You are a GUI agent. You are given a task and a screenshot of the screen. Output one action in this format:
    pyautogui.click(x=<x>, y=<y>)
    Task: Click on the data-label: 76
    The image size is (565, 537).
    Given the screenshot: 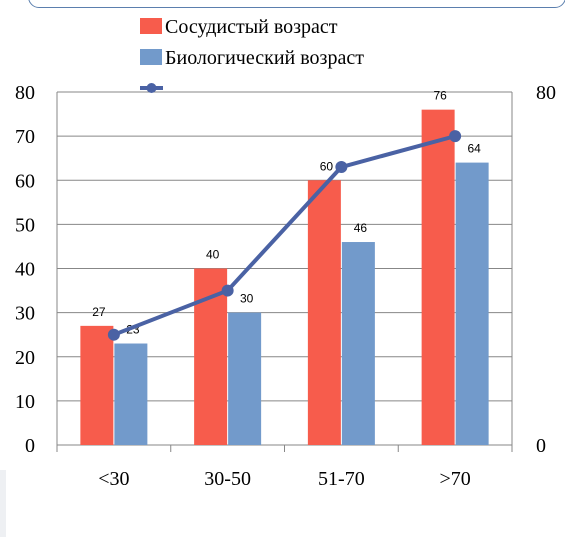 What is the action you would take?
    pyautogui.click(x=440, y=96)
    